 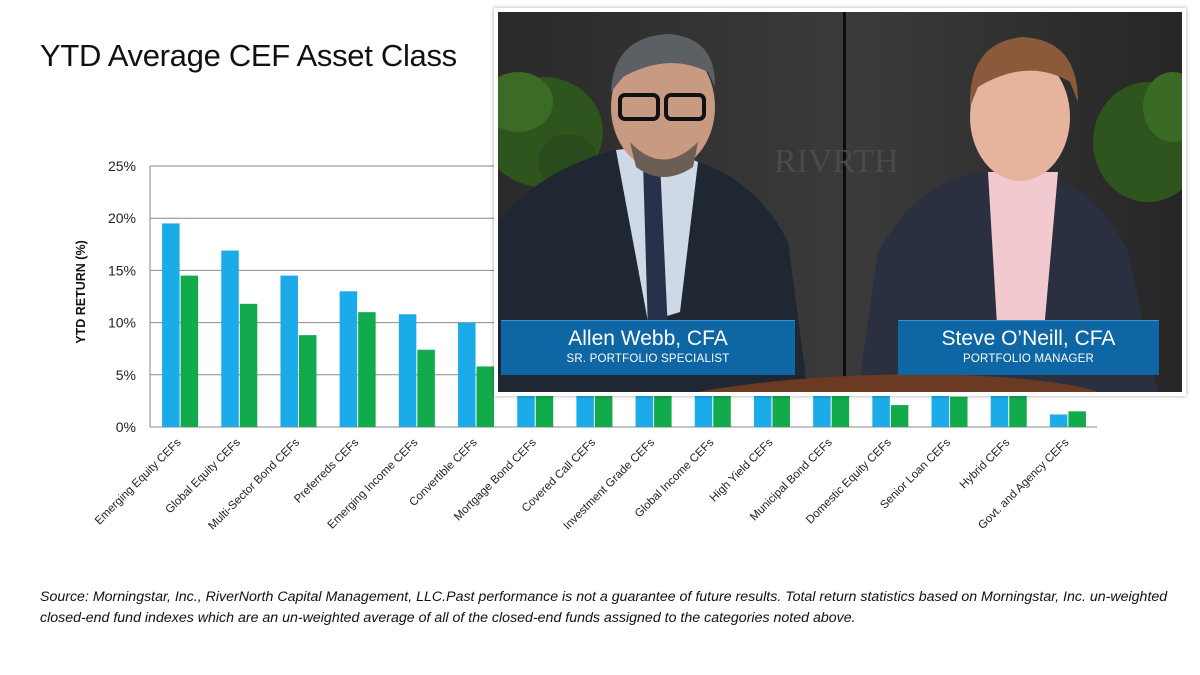 What do you see at coordinates (81, 291) in the screenshot?
I see `y-axis-label: YTD RETURN (%)` at bounding box center [81, 291].